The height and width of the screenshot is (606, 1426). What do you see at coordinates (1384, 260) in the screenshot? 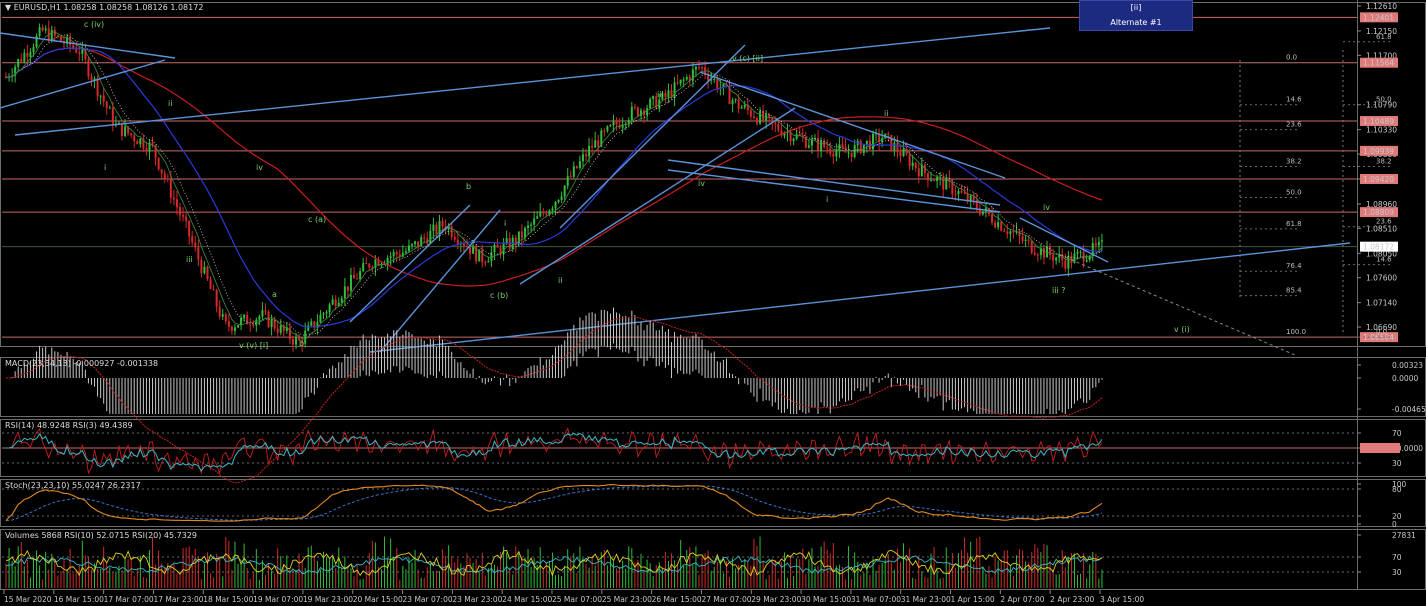
I see `fib-label-right: 14.6` at bounding box center [1384, 260].